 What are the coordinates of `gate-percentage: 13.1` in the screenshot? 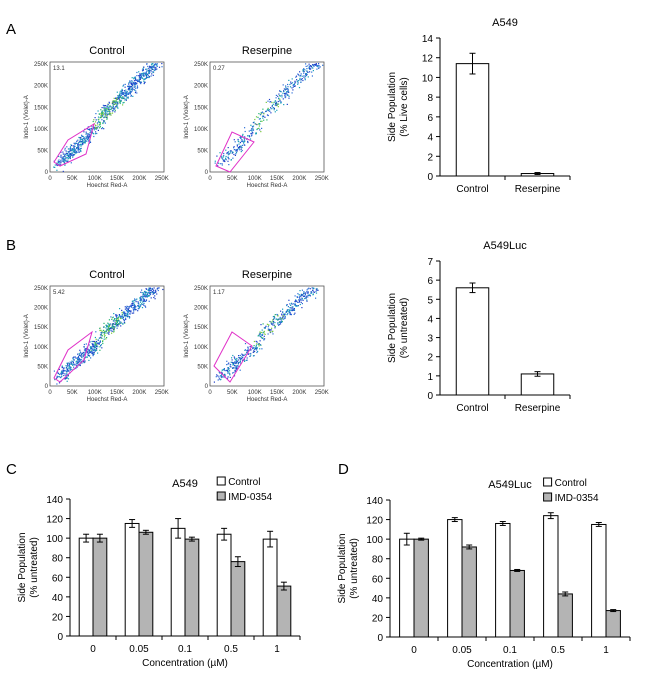 It's located at (59, 69).